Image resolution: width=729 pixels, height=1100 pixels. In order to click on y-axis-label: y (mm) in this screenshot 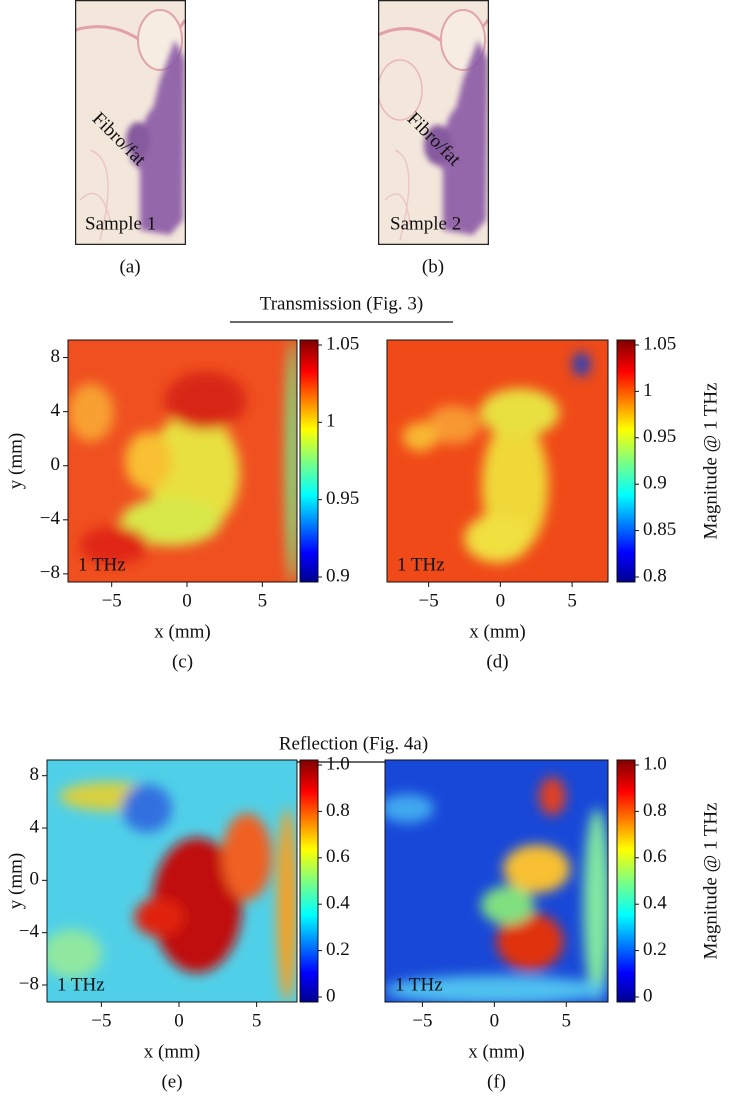, I will do `click(15, 881)`.